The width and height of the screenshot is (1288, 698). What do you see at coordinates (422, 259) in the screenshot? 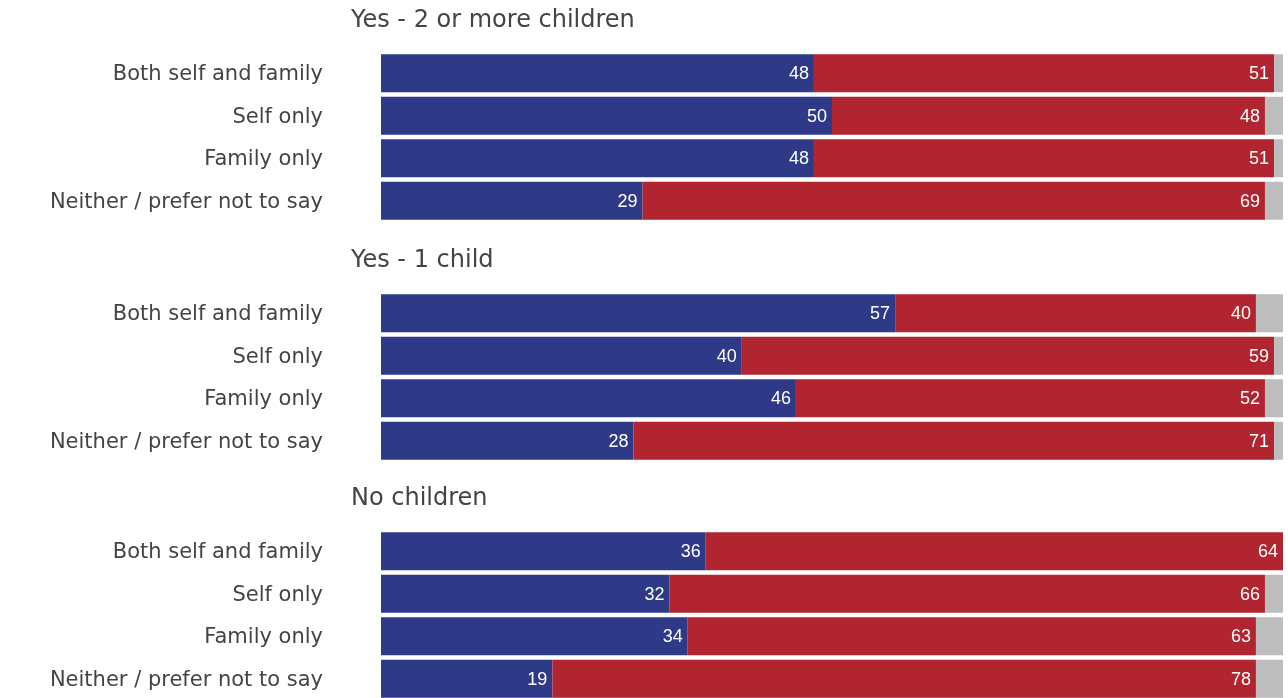
I see `chart-title: Yes - 1 child` at bounding box center [422, 259].